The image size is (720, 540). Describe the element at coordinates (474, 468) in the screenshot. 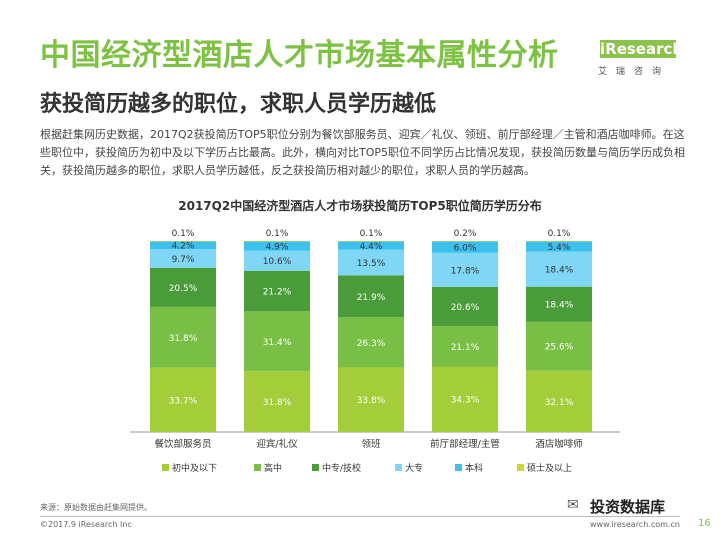

I see `legend-label: 本科` at that location.